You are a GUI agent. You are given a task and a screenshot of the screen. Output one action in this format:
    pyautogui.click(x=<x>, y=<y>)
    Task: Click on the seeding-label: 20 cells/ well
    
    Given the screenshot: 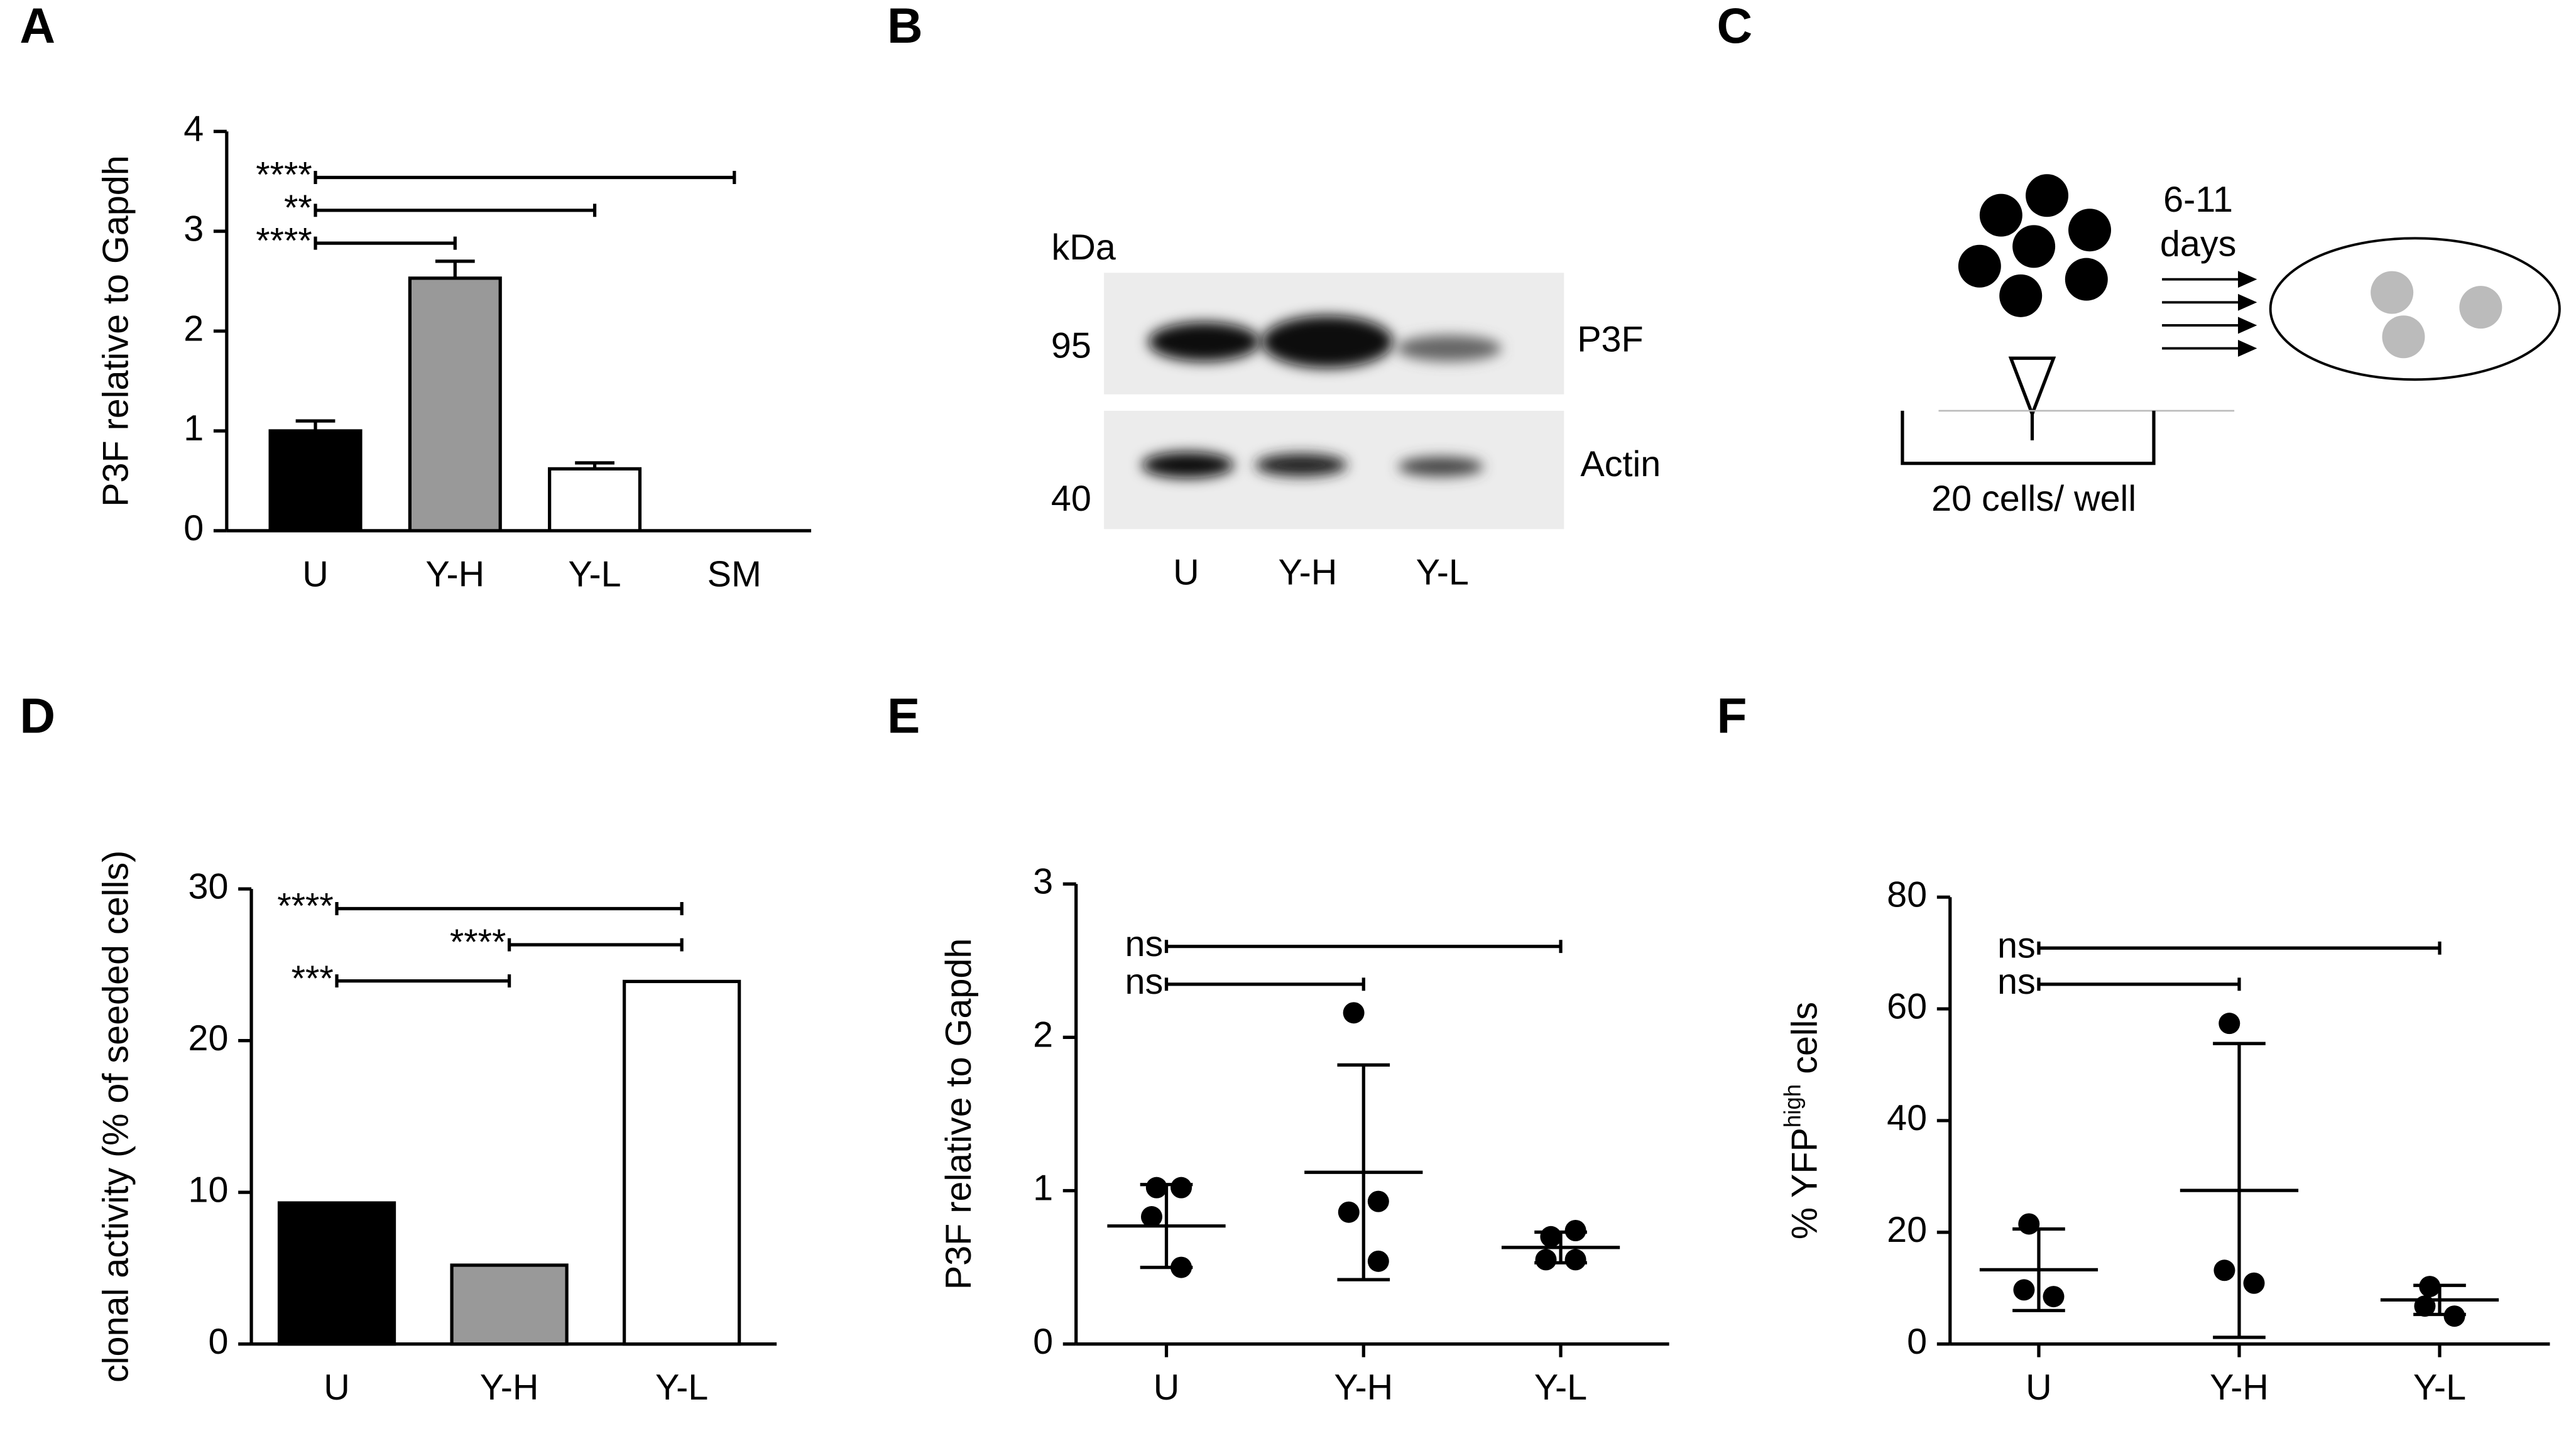 What is the action you would take?
    pyautogui.click(x=2034, y=499)
    